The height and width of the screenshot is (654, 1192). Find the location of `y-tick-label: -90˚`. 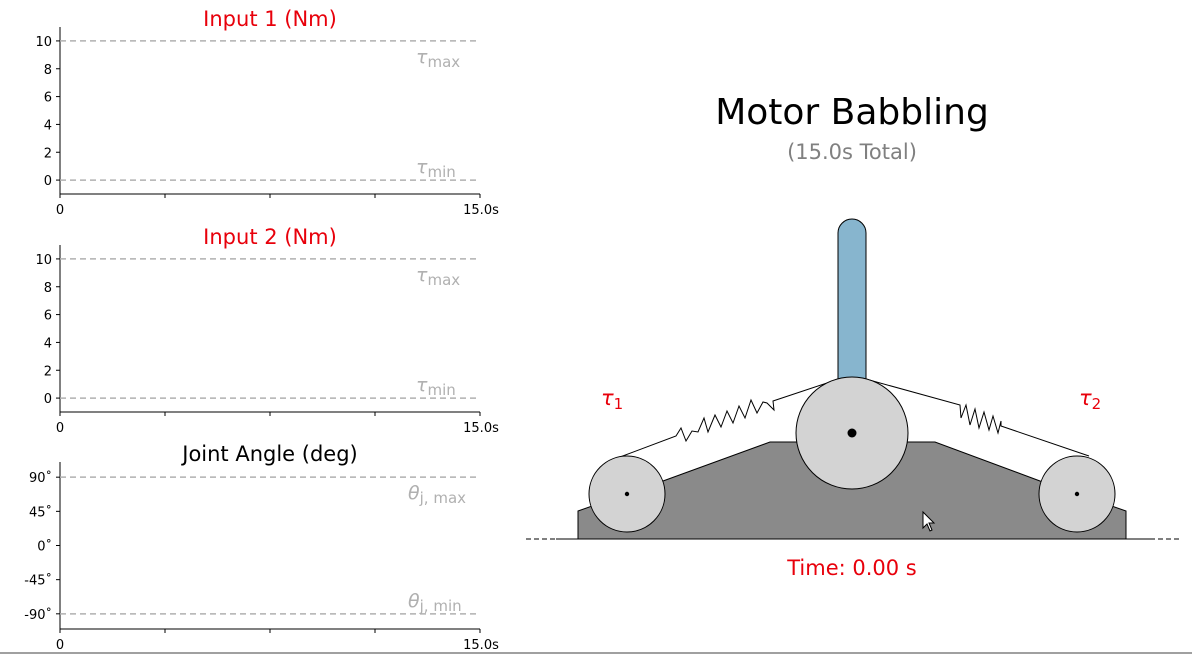

y-tick-label: -90˚ is located at coordinates (38, 615).